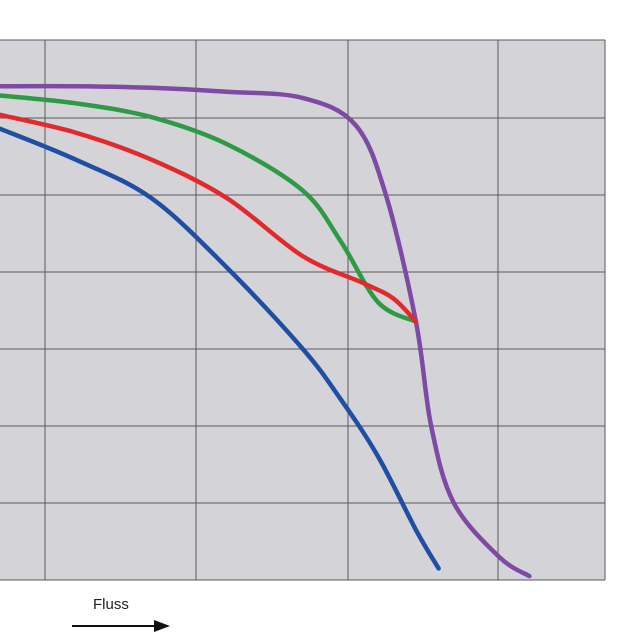 The image size is (640, 640). I want to click on x-axis-label: Fluss, so click(111, 604).